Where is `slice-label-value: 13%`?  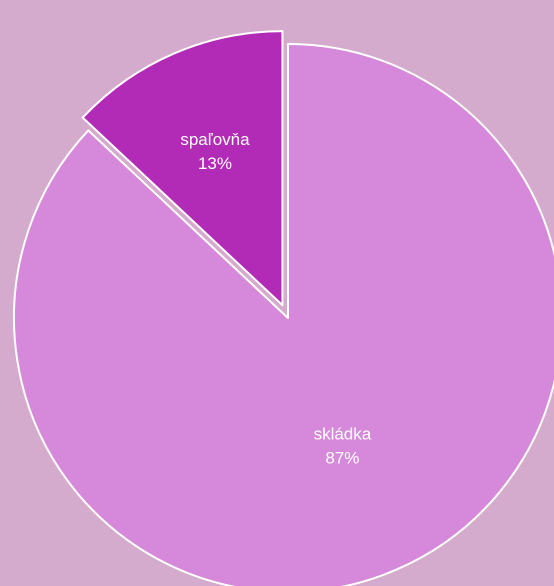 slice-label-value: 13% is located at coordinates (215, 163).